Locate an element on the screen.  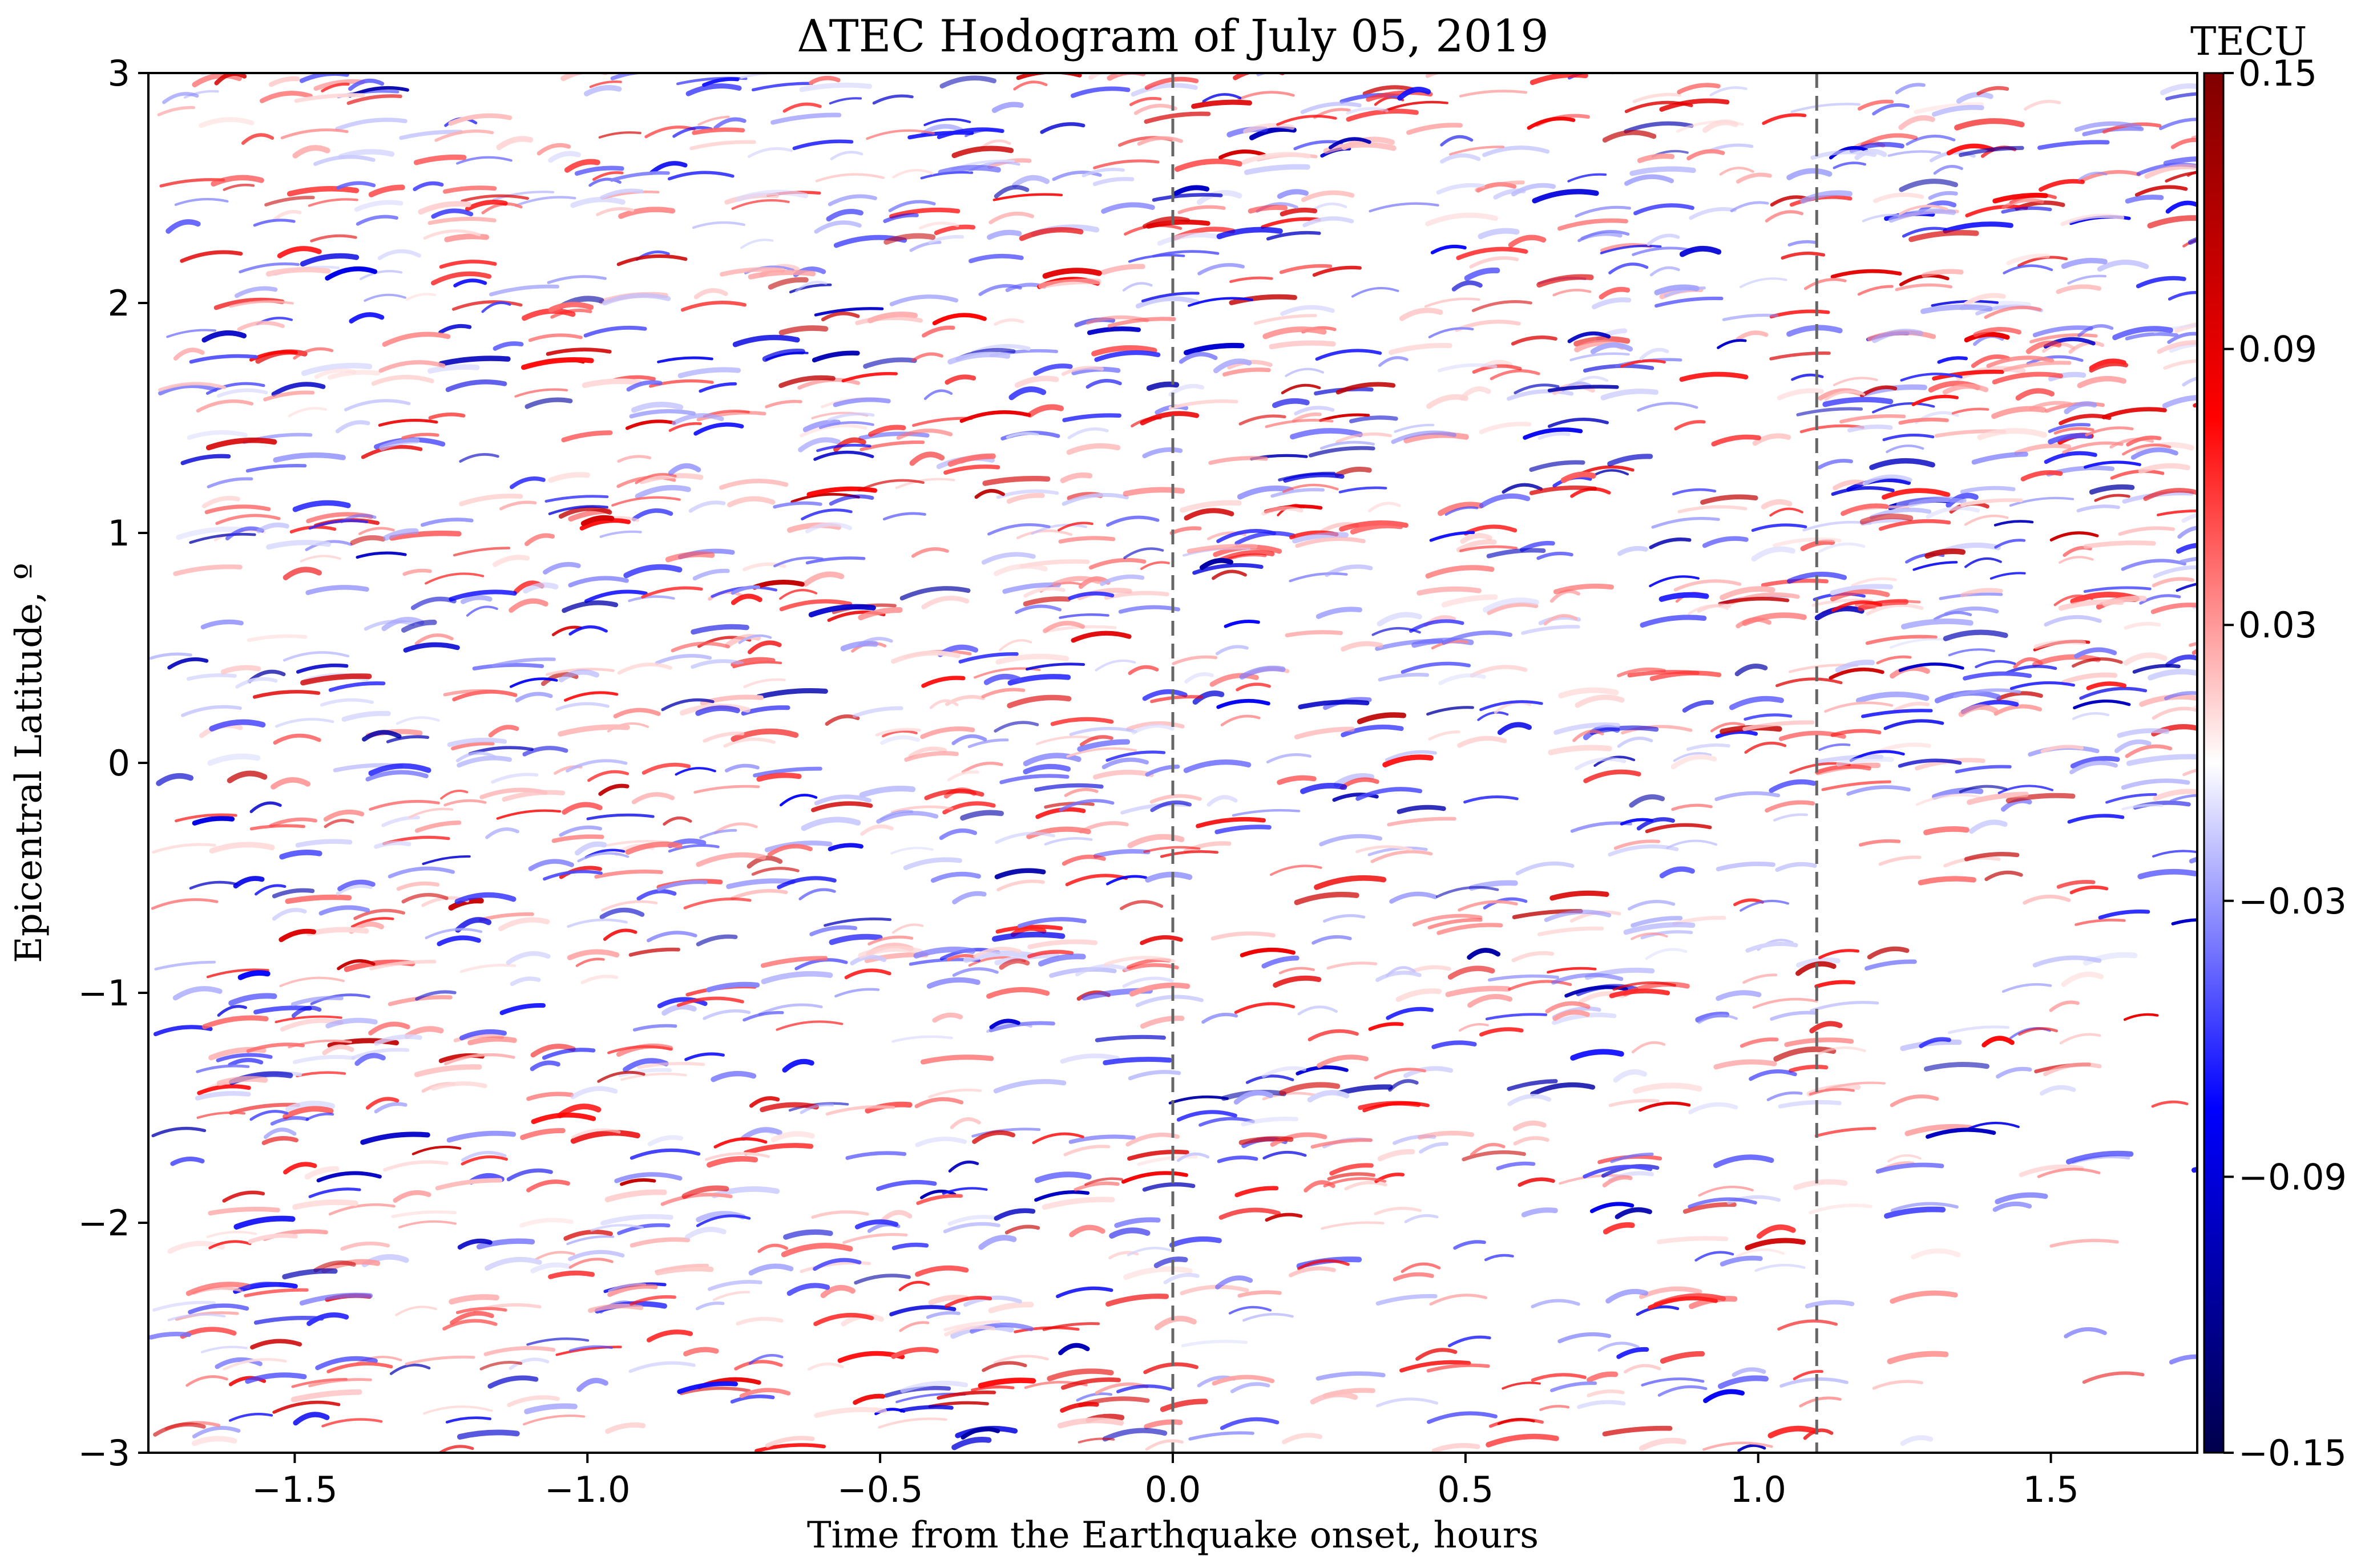
colorbar-tick-label: −0.09 is located at coordinates (2292, 1177).